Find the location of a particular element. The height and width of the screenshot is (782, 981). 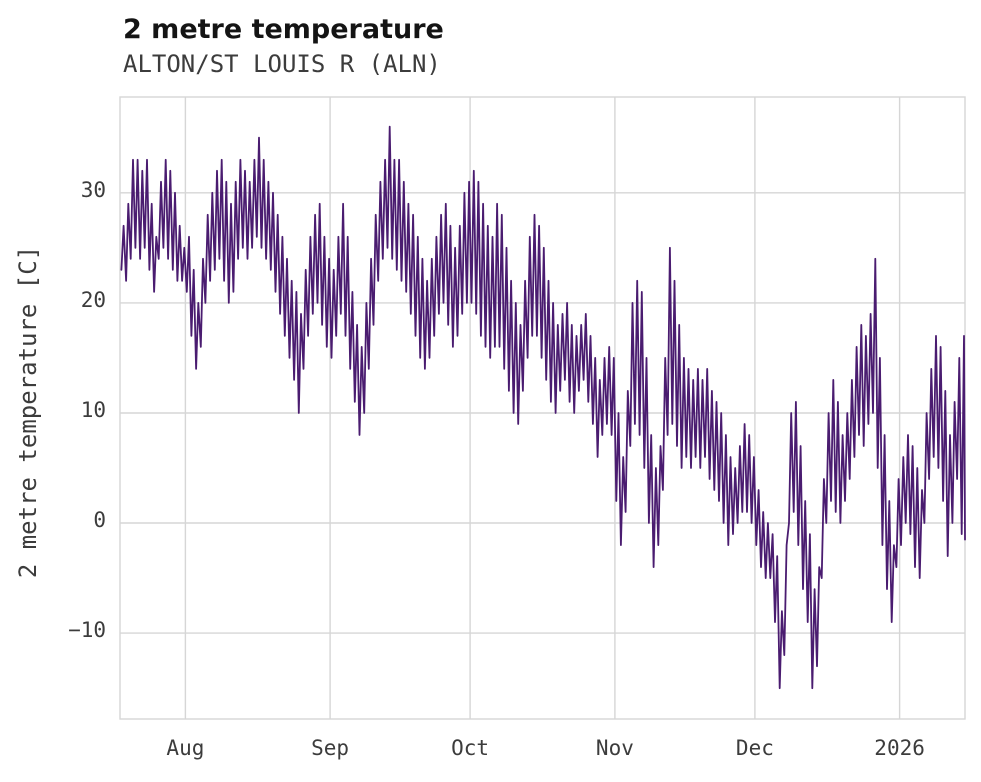

x-tick-label: Sep is located at coordinates (330, 748).